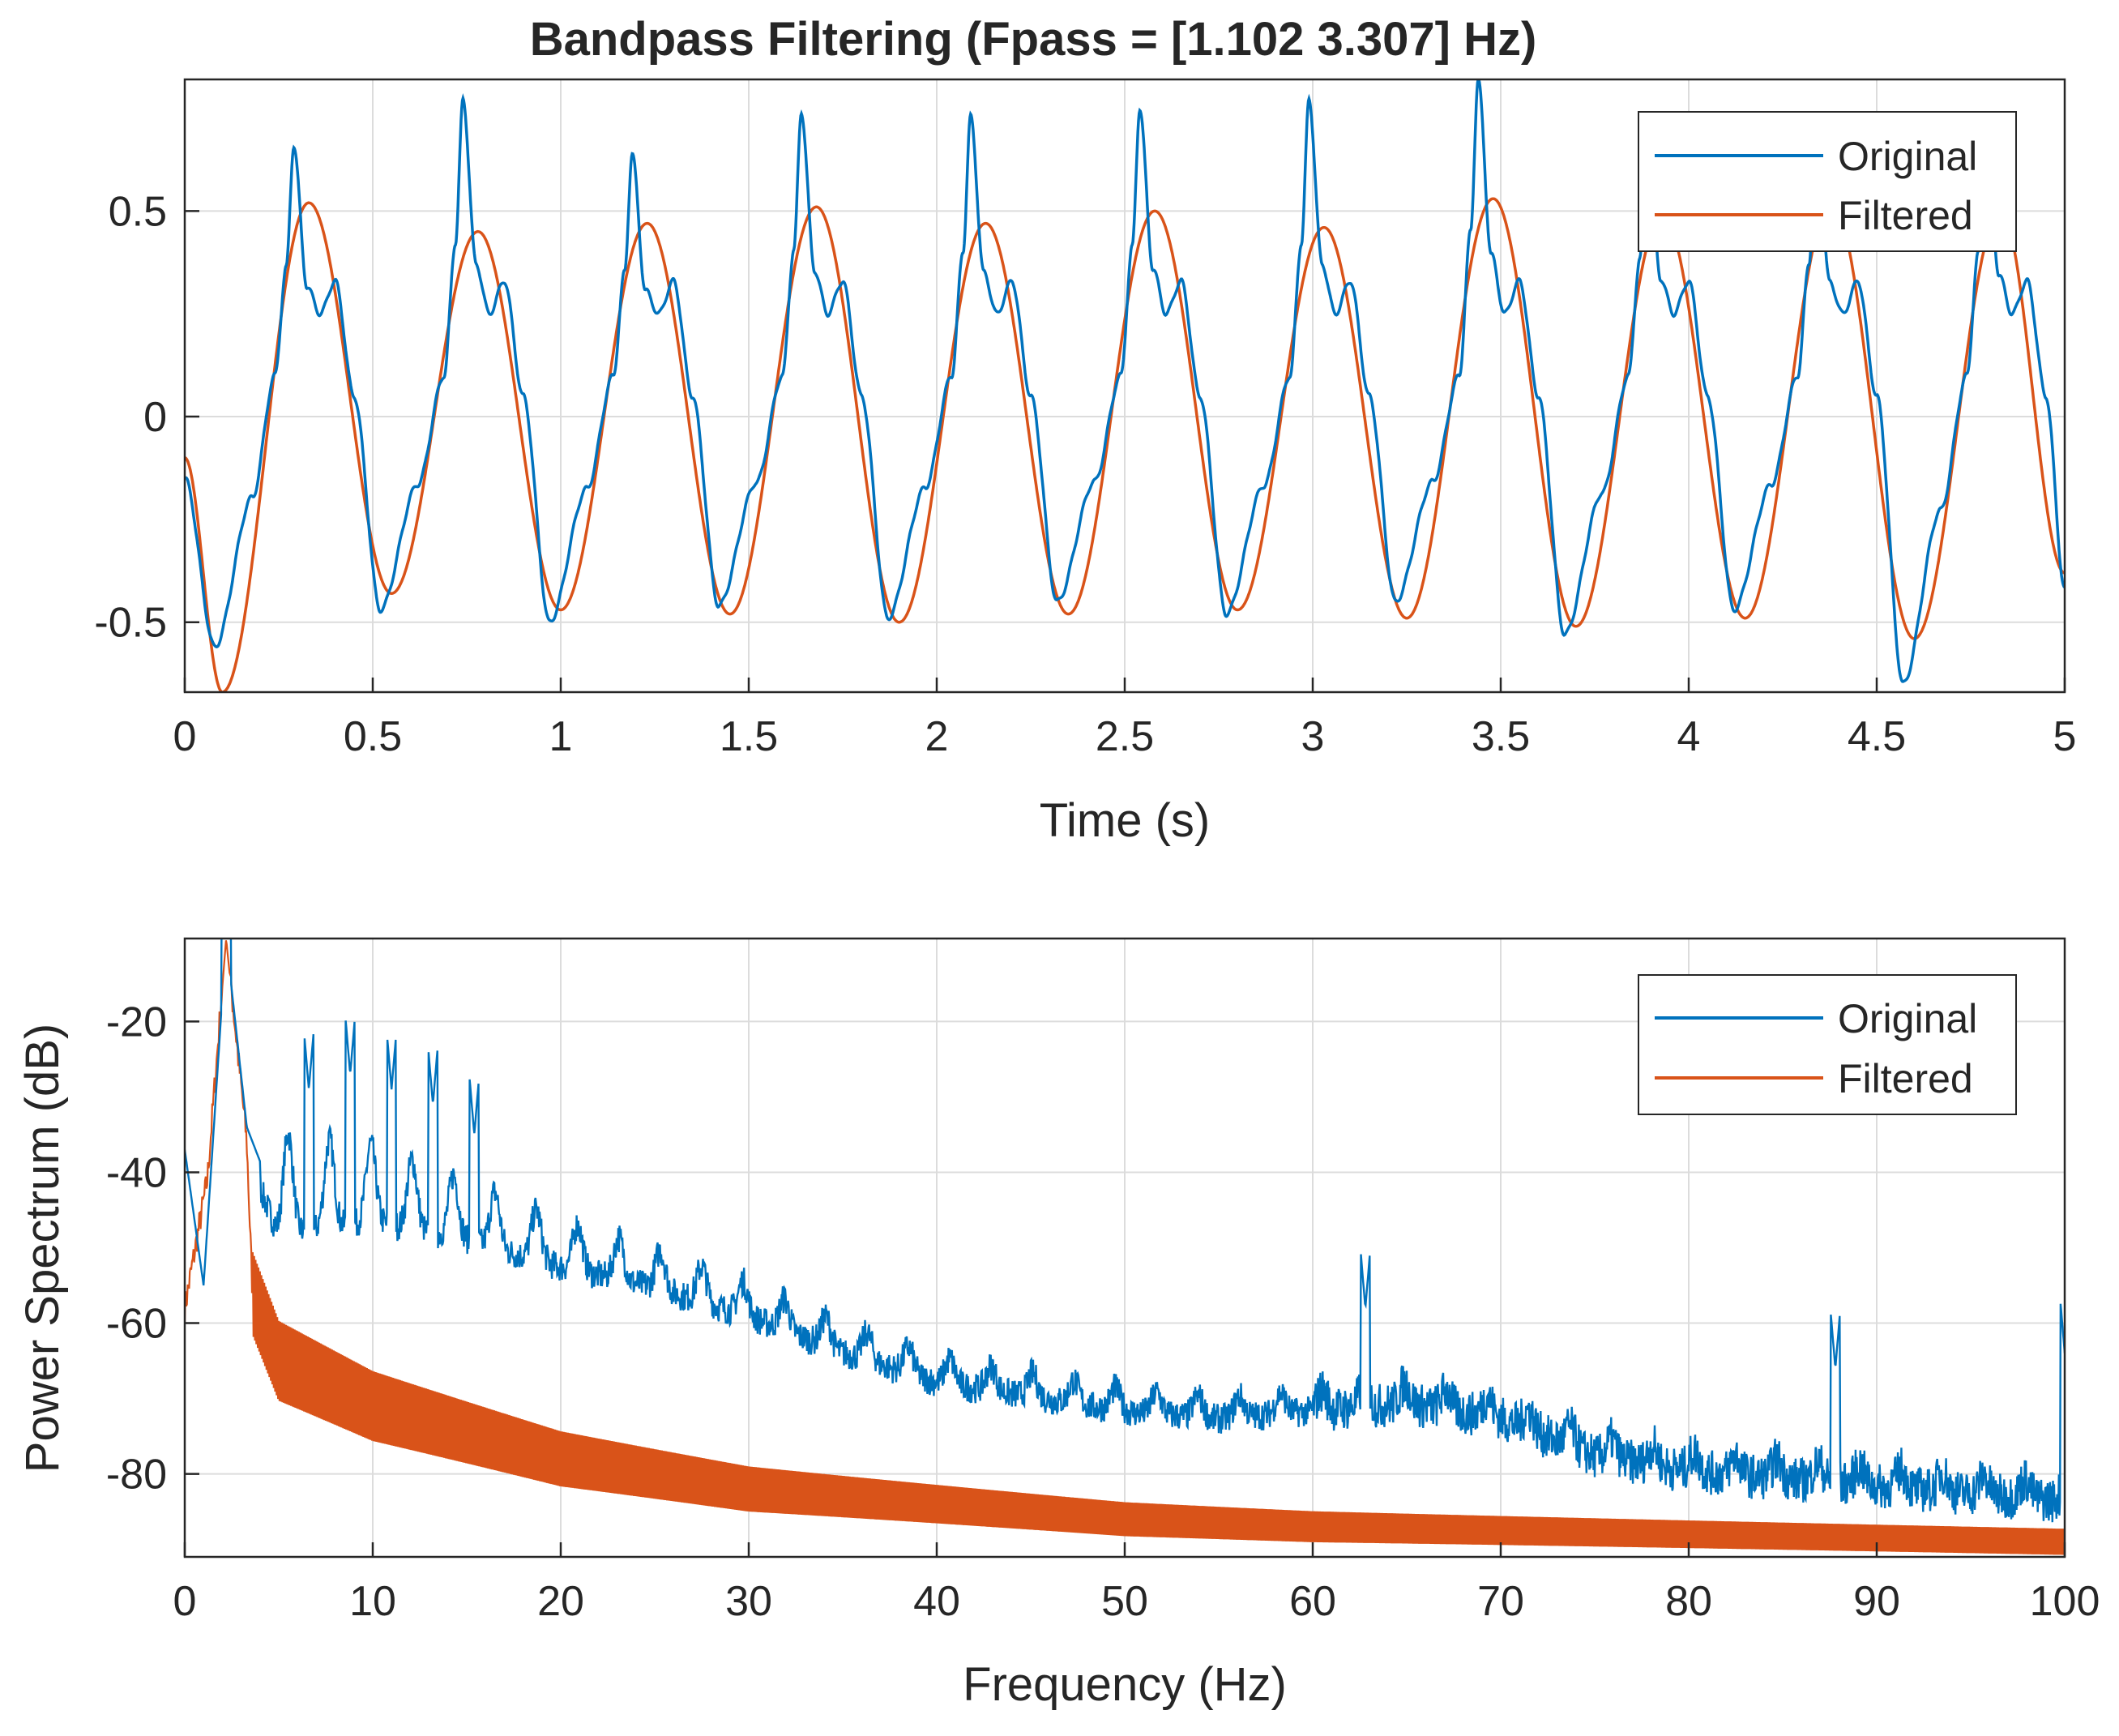  I want to click on x-axis-label: Time (s), so click(1125, 820).